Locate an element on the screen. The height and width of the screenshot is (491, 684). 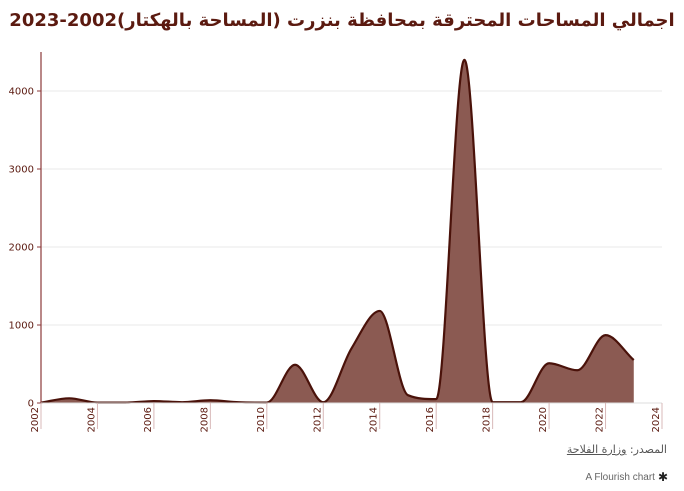
x-tick-label: 2014 is located at coordinates (374, 419).